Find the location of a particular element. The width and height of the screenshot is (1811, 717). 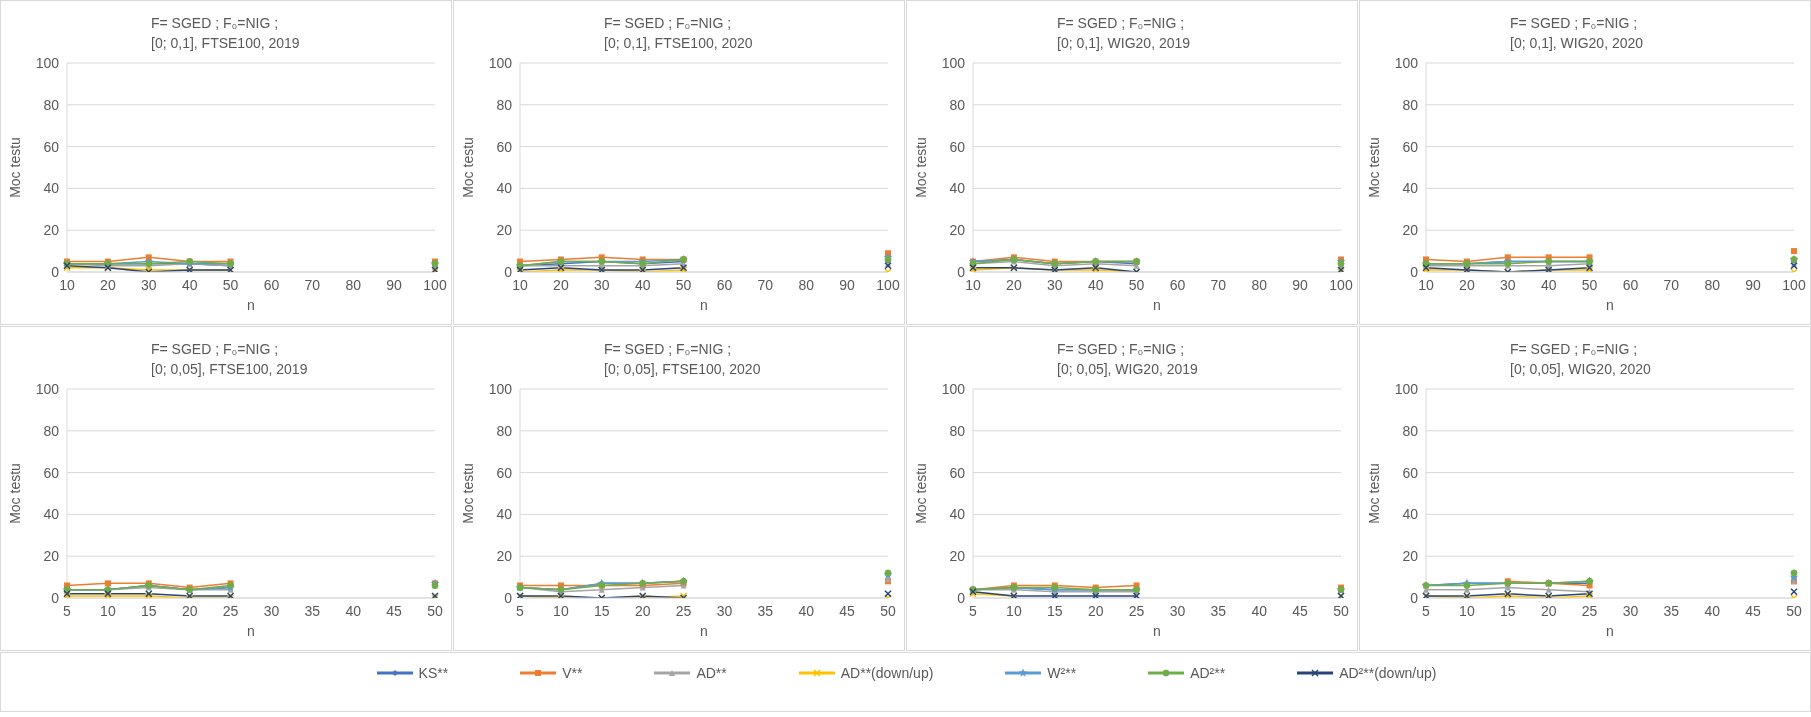

chart-subtitle: [0; 0,05], FTSE100, 2020 is located at coordinates (682, 369).